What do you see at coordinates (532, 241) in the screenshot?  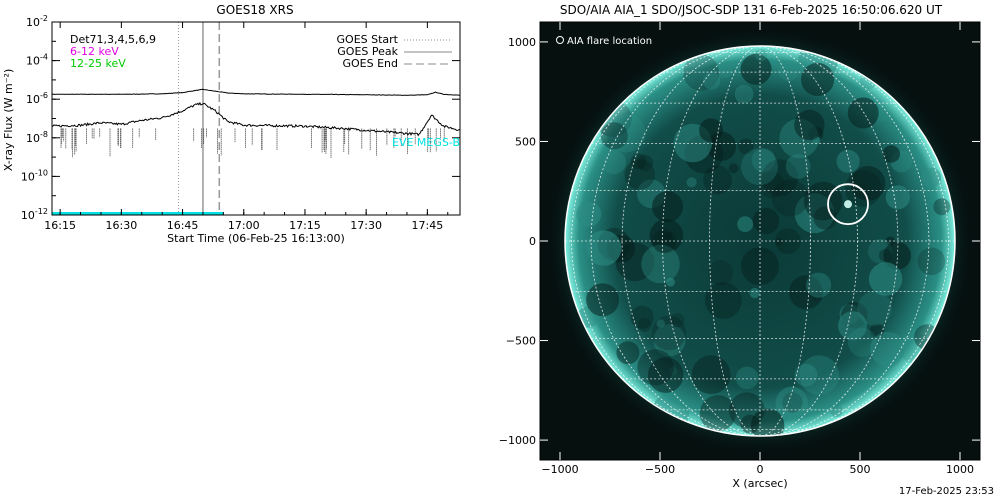 I see `aia-y-tick-label: 0` at bounding box center [532, 241].